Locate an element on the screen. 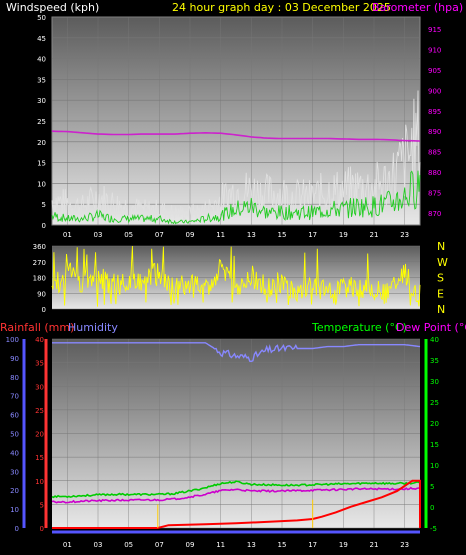 Image resolution: width=466 pixels, height=555 pixels. y2-tick-label: 910 is located at coordinates (434, 51).